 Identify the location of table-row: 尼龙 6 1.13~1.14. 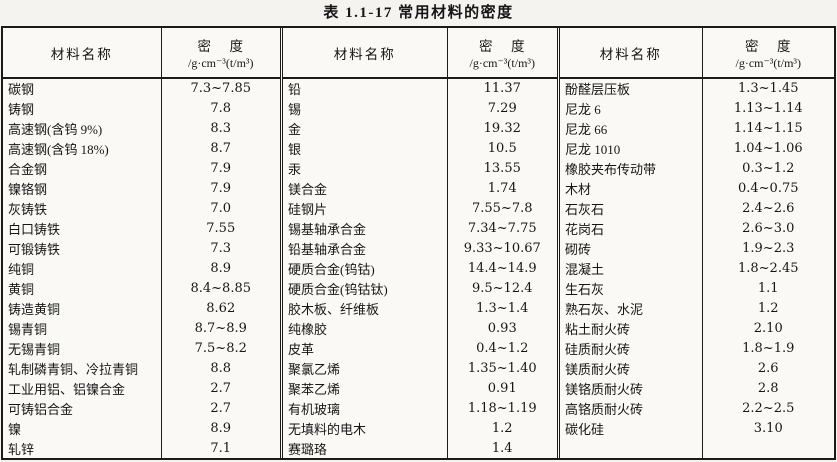
(697, 108).